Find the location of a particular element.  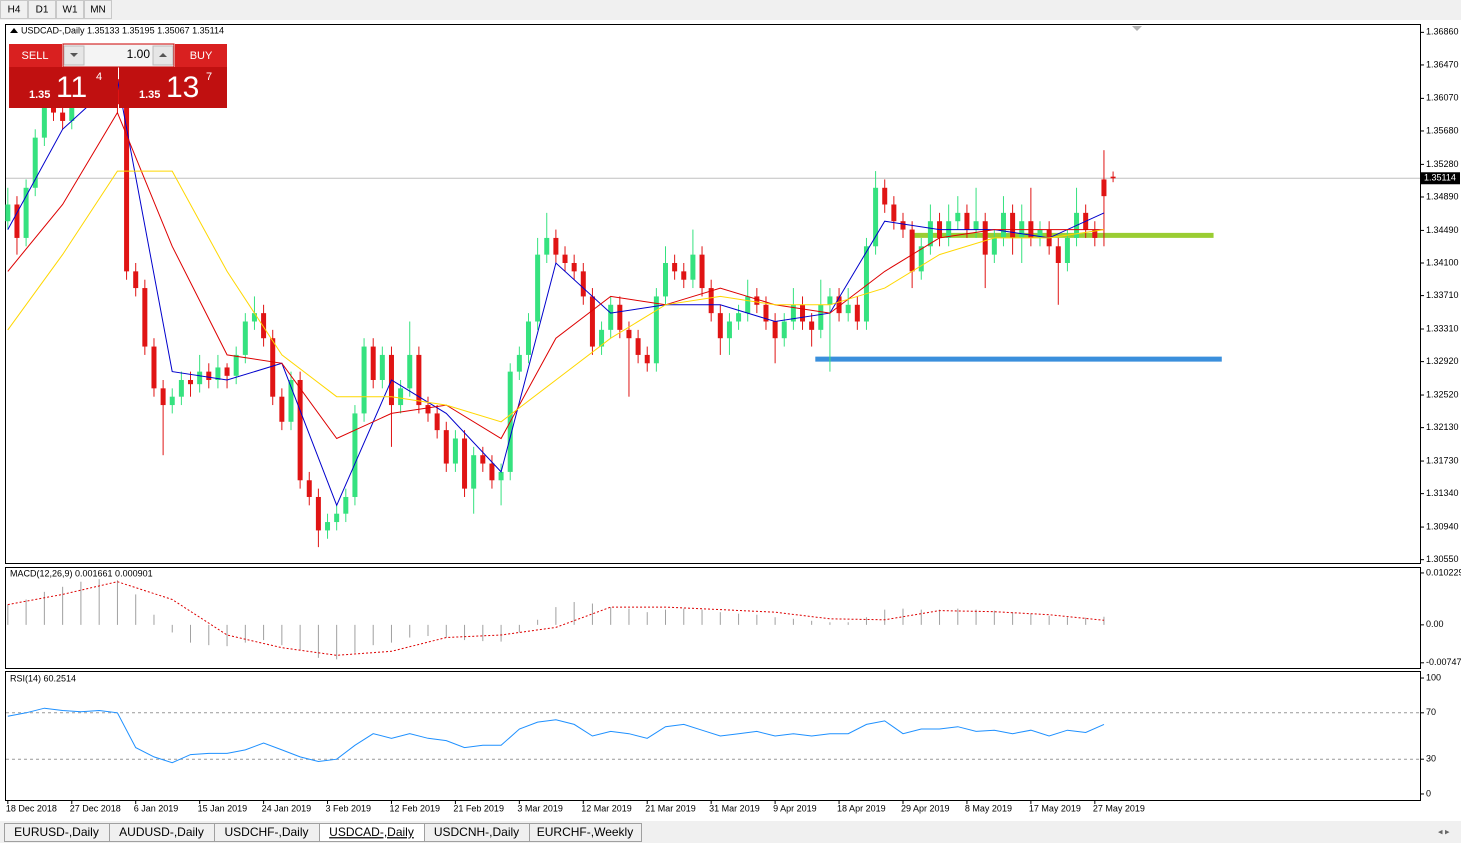

y-tick-label: 0 is located at coordinates (1428, 793).